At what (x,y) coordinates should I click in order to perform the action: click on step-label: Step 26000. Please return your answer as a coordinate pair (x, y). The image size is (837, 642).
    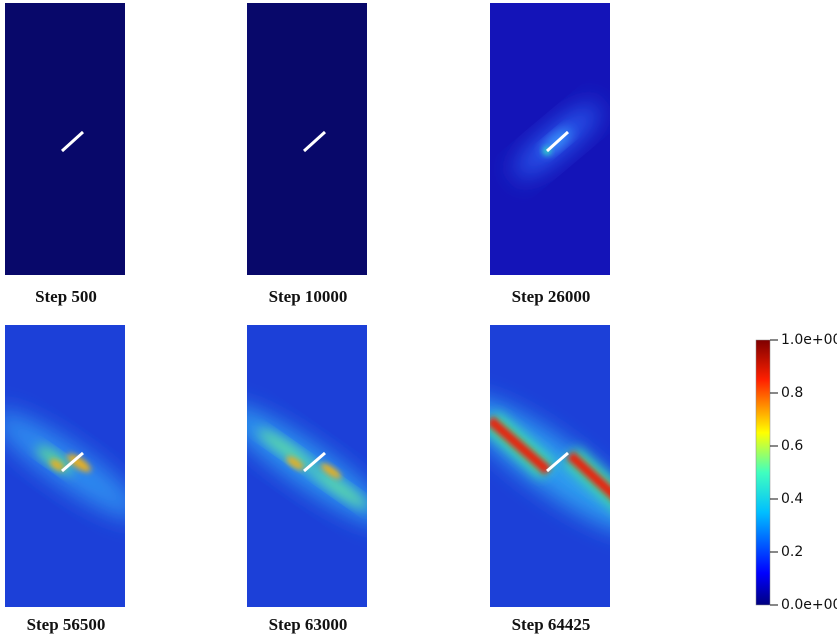
    Looking at the image, I should click on (551, 296).